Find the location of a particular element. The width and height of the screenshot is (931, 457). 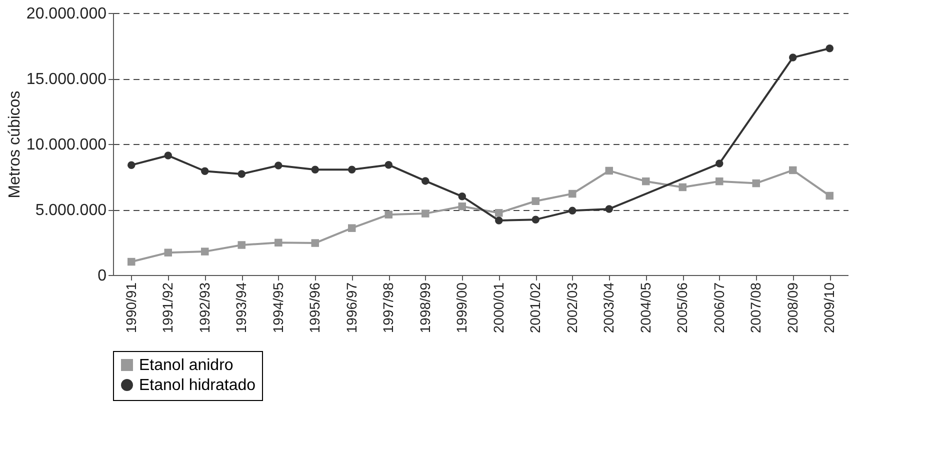

y-tick-label: 0 is located at coordinates (102, 276).